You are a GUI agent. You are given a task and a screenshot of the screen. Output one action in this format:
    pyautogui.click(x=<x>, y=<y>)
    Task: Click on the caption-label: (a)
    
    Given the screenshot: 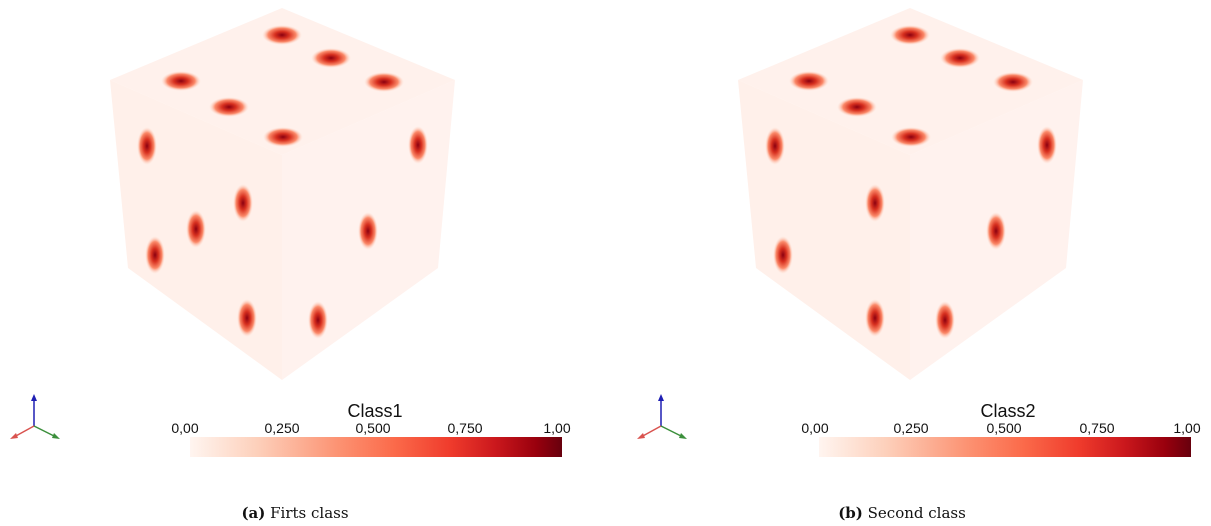 What is the action you would take?
    pyautogui.click(x=253, y=513)
    